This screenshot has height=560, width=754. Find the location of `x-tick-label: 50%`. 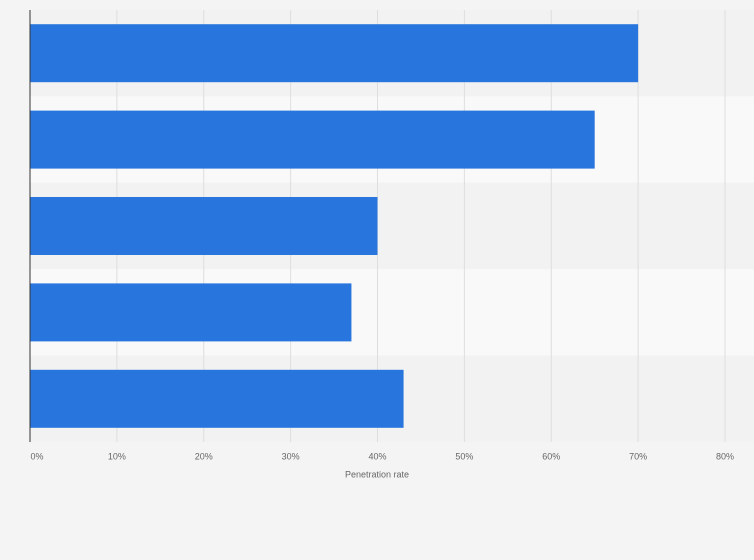

x-tick-label: 50% is located at coordinates (464, 456).